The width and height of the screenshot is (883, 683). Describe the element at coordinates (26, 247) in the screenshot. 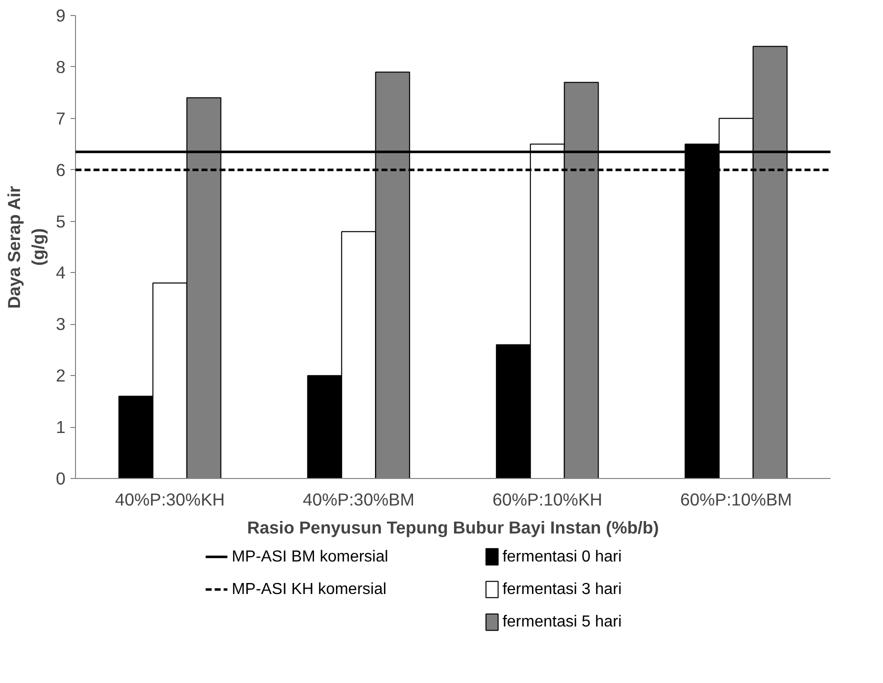

I see `y-axis-title: Daya Serap Air (g/g)` at that location.